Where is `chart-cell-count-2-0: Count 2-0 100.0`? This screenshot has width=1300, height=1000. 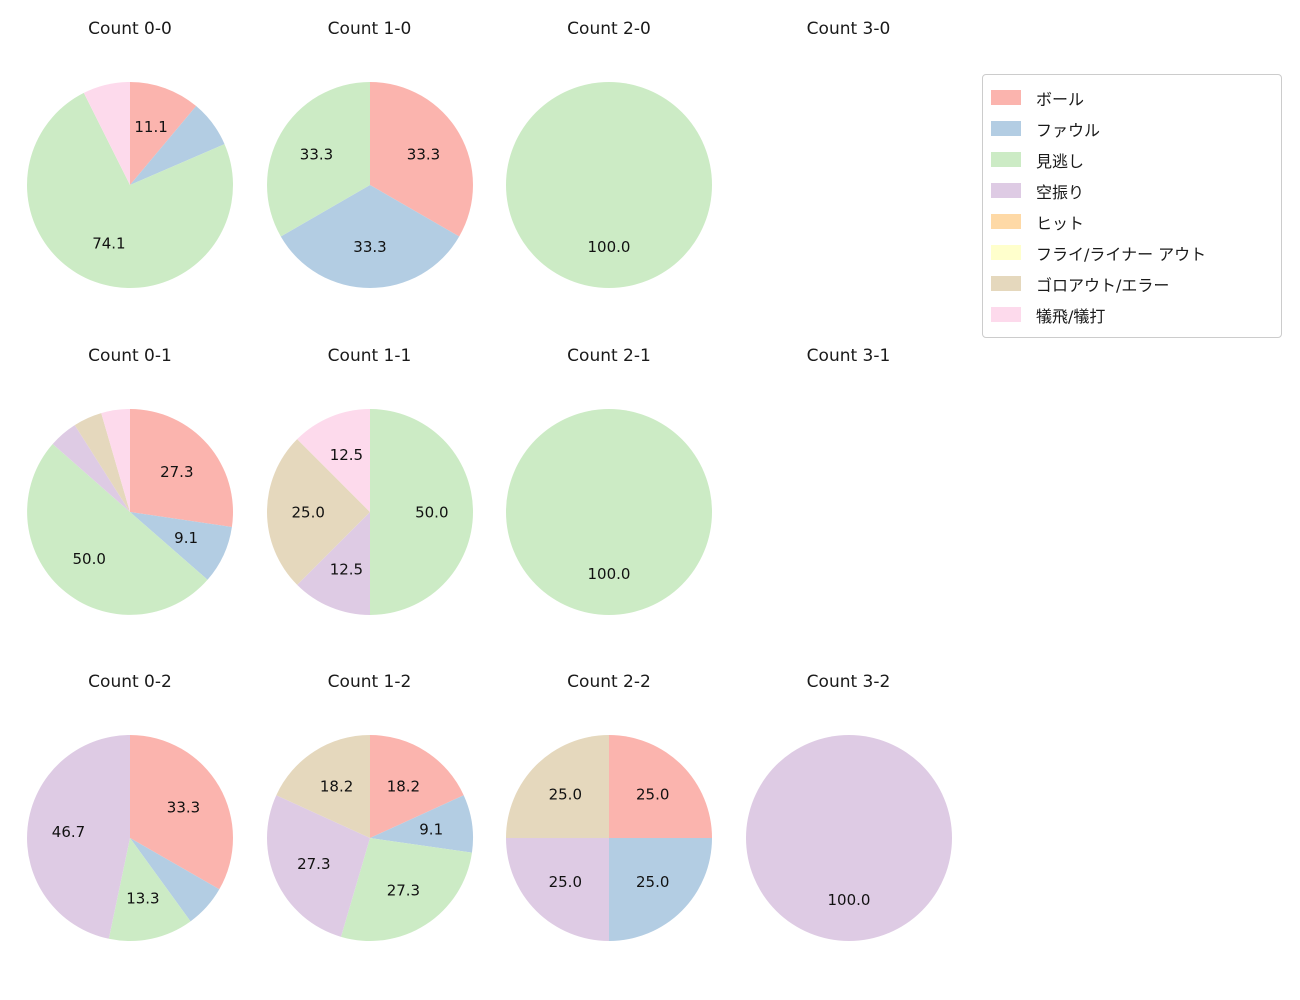
chart-cell-count-2-0: Count 2-0 100.0 is located at coordinates (609, 185).